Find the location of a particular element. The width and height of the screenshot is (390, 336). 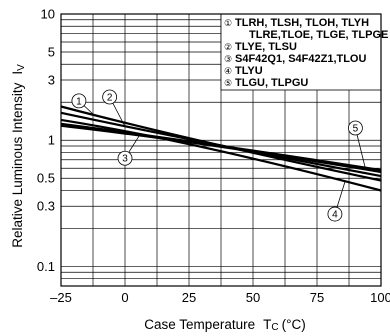

x-tick-label: 25 is located at coordinates (189, 297).